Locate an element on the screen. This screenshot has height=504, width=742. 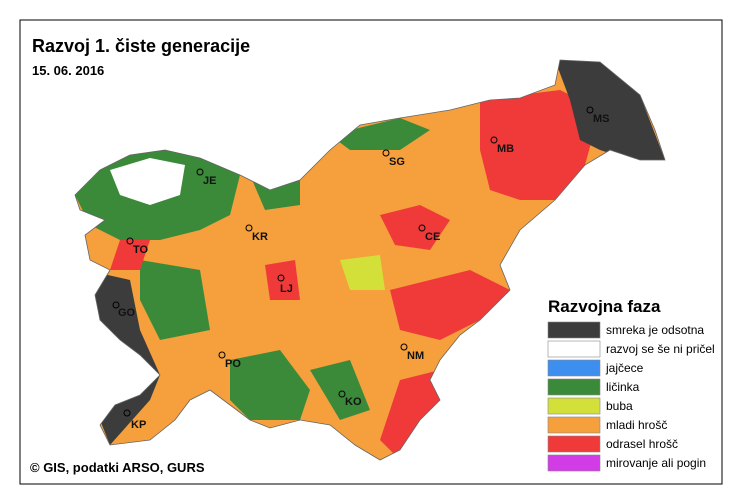
city-label: LJ is located at coordinates (286, 289).